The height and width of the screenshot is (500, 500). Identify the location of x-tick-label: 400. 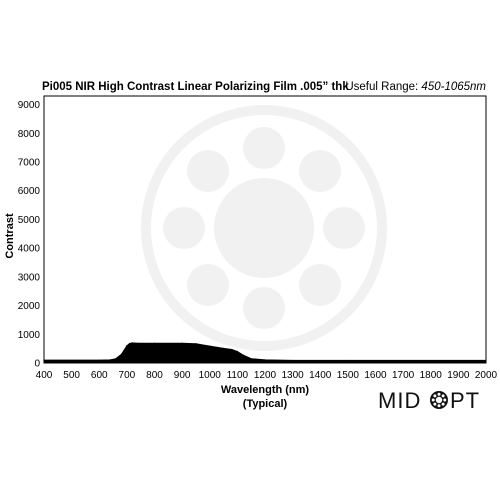
(44, 375).